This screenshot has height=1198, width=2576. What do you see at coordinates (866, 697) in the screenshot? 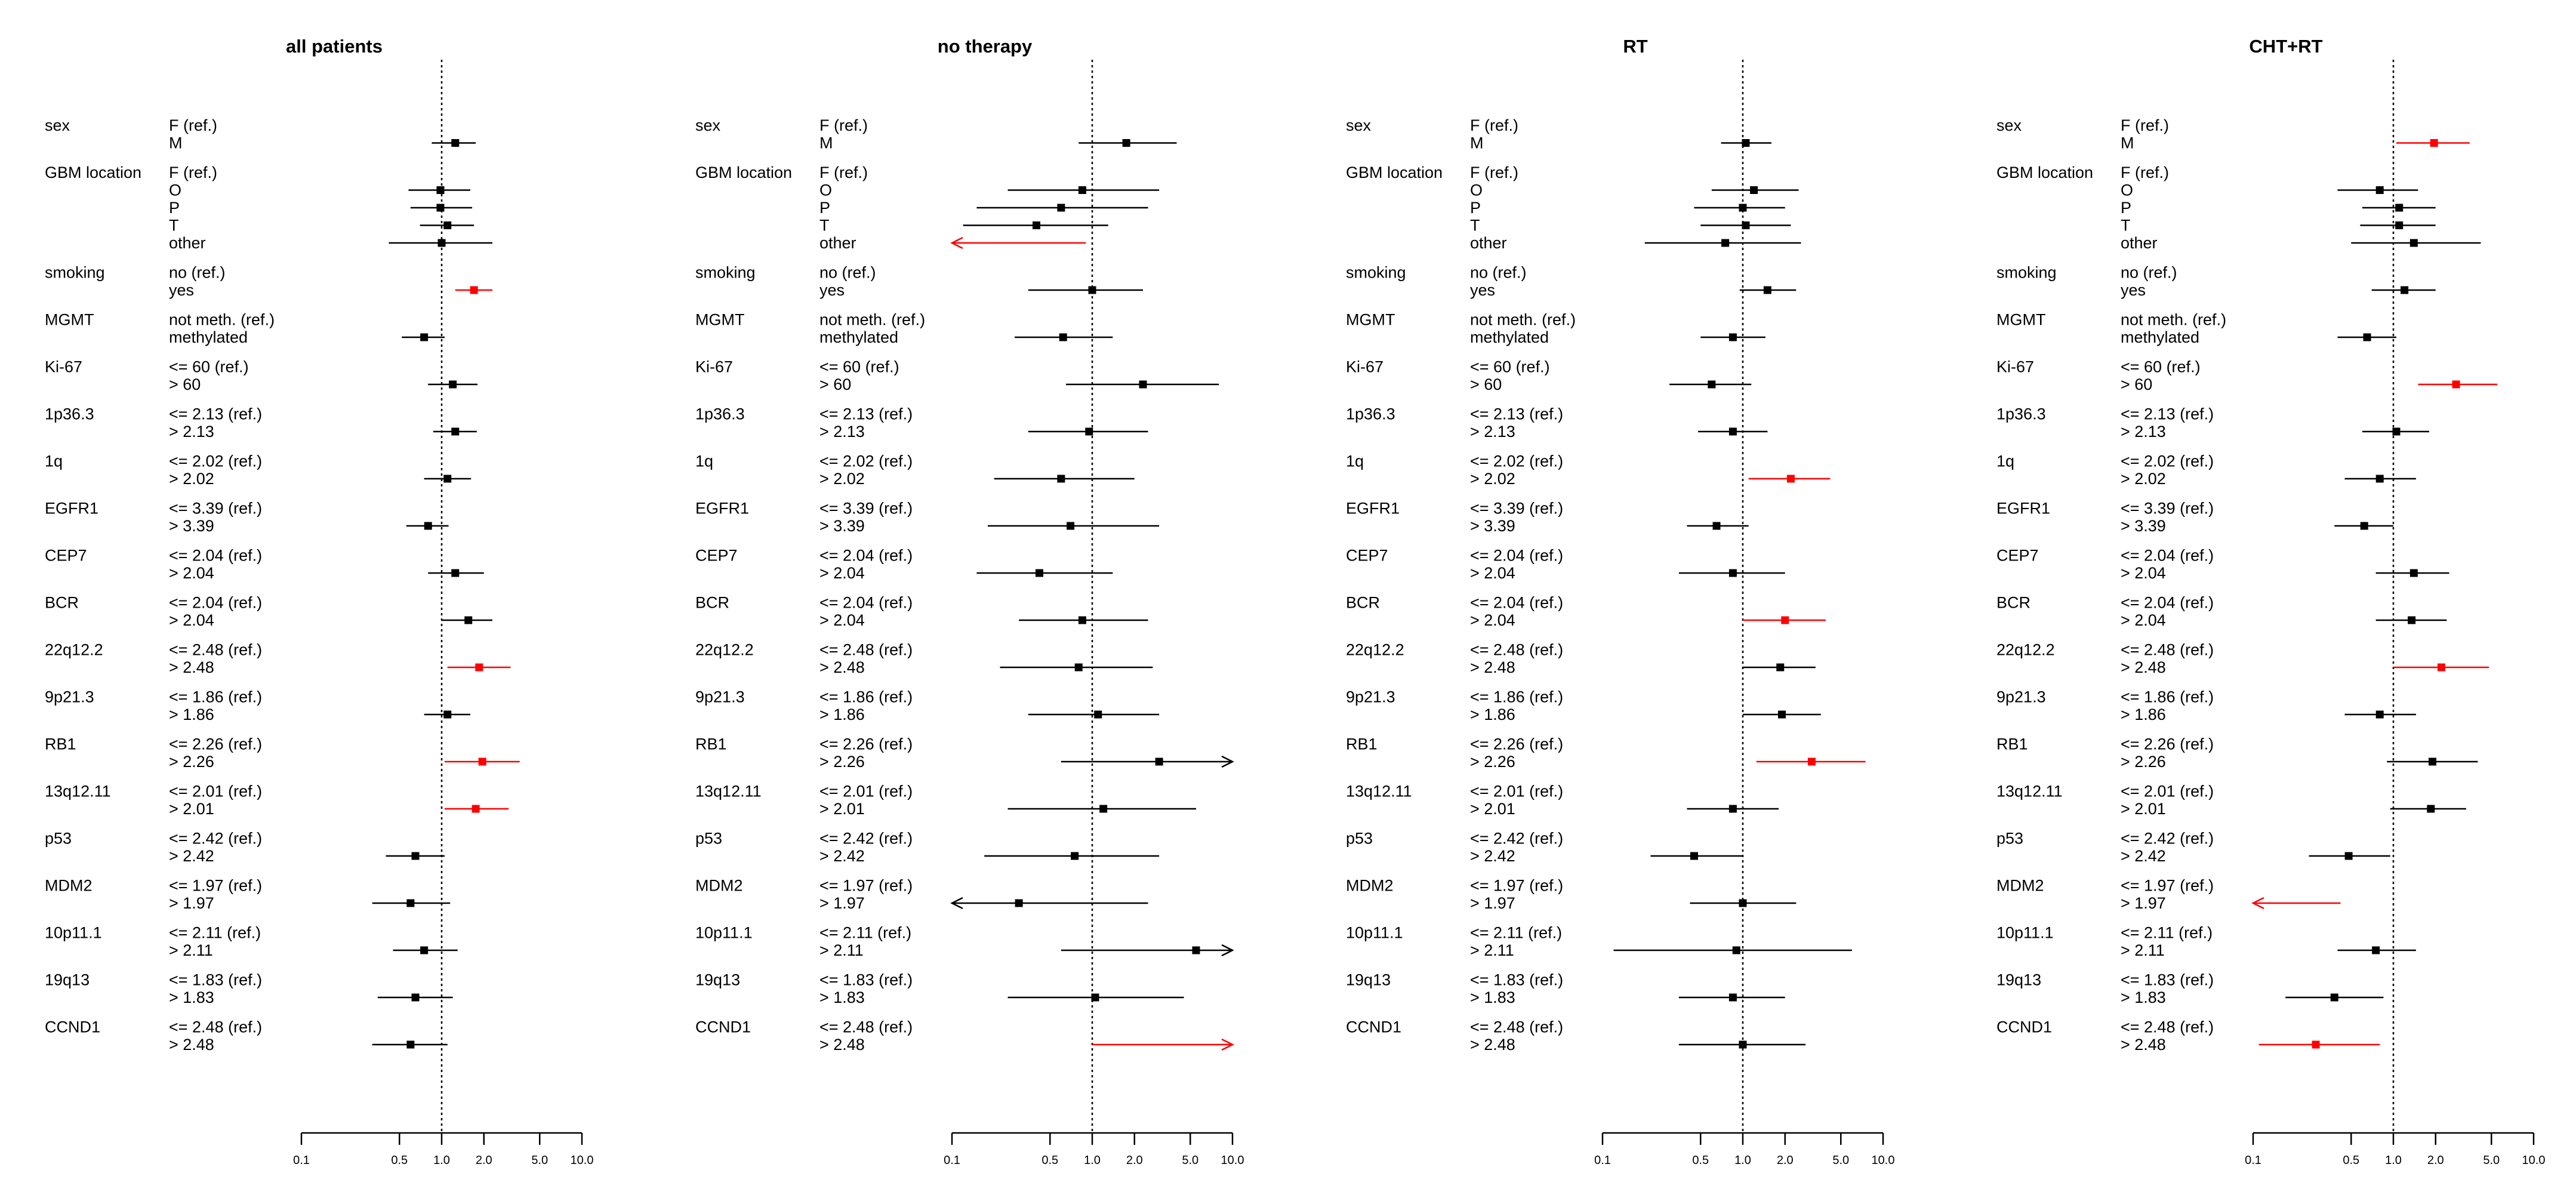
I see `level-label: <= 1.86 (ref.)` at bounding box center [866, 697].